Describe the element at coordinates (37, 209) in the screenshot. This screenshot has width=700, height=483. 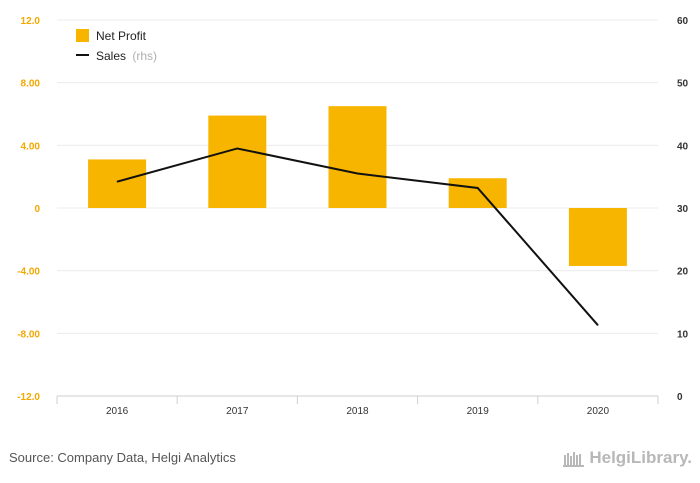
I see `y-left-tick-label: 0` at that location.